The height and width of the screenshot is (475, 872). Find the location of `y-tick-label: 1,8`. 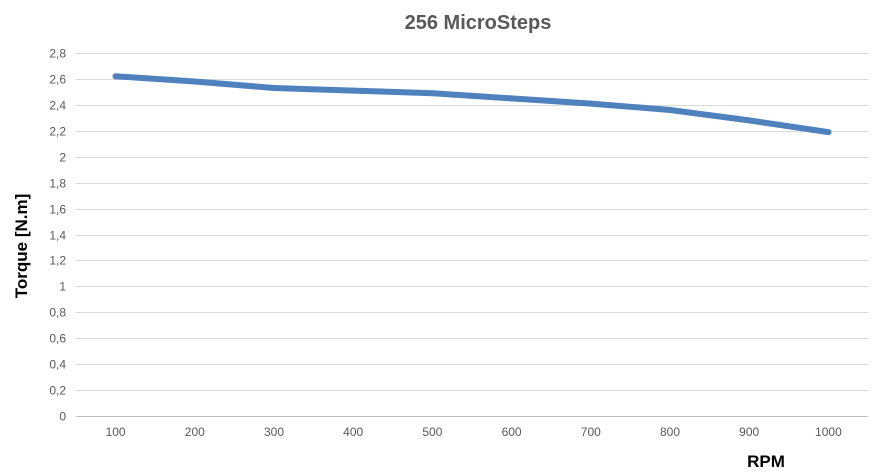

y-tick-label: 1,8 is located at coordinates (57, 184).